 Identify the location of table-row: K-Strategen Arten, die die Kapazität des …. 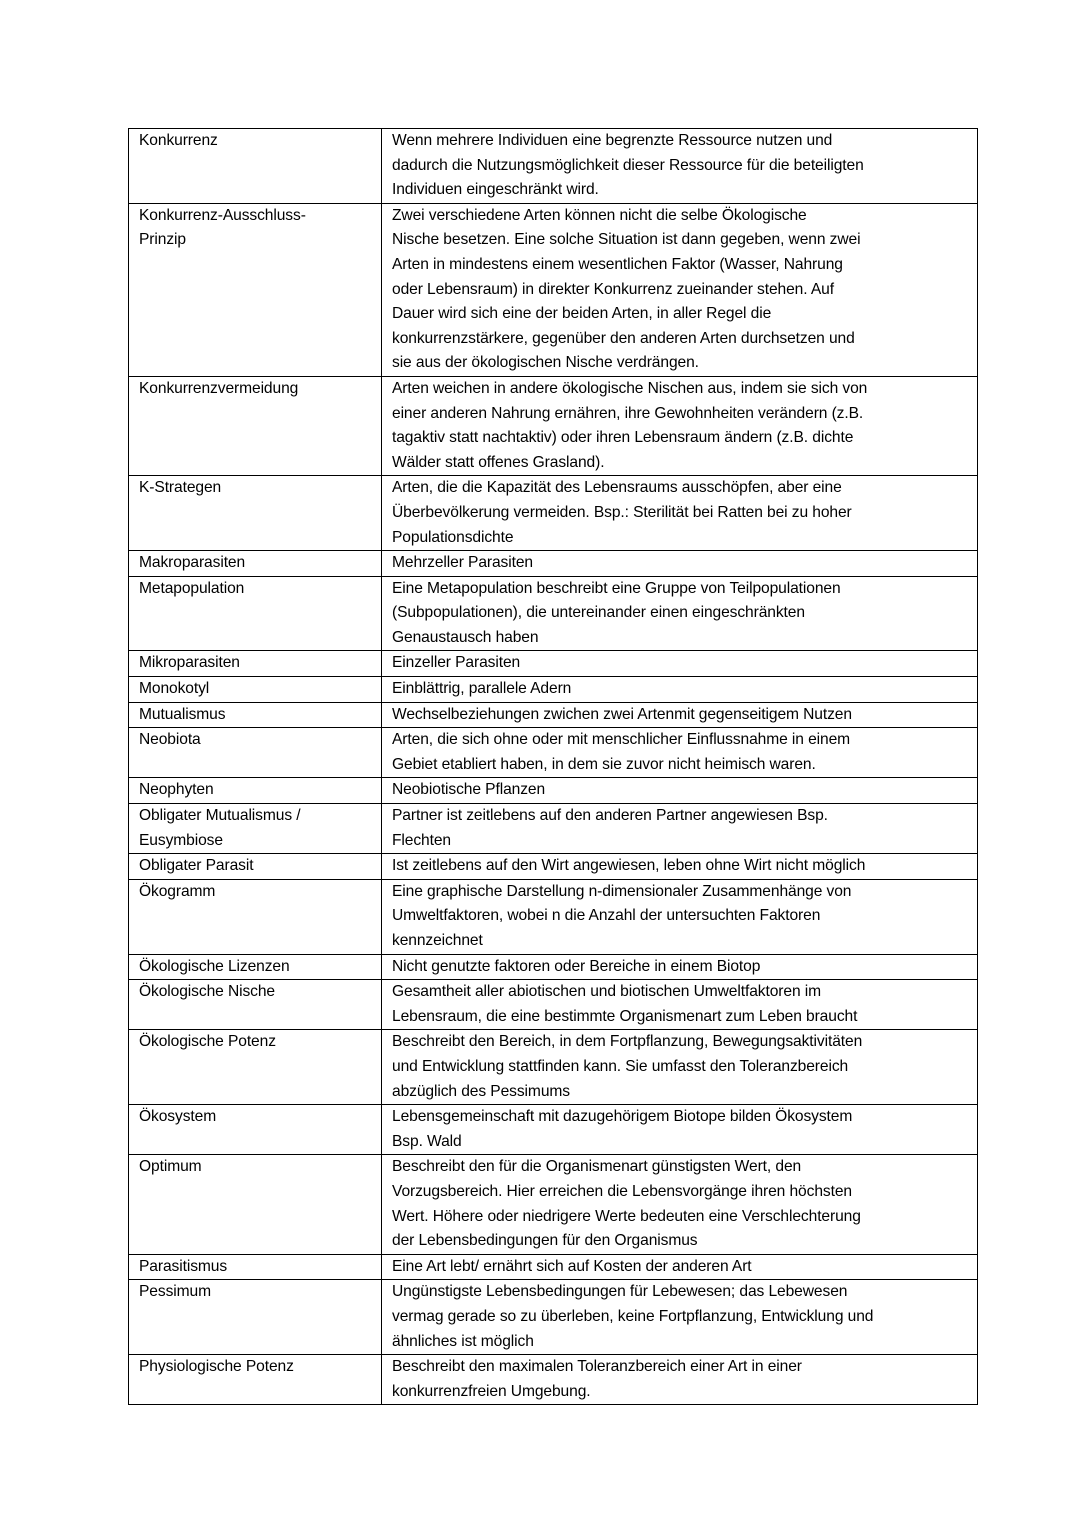
(553, 513).